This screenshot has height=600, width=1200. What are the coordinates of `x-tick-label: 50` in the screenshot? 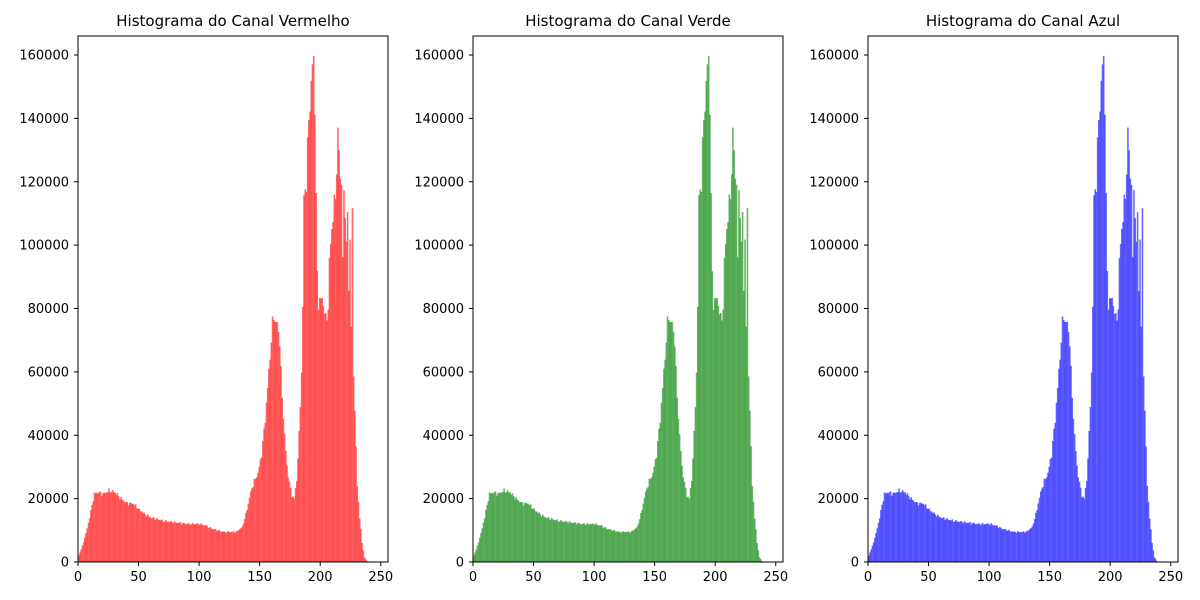 It's located at (928, 577).